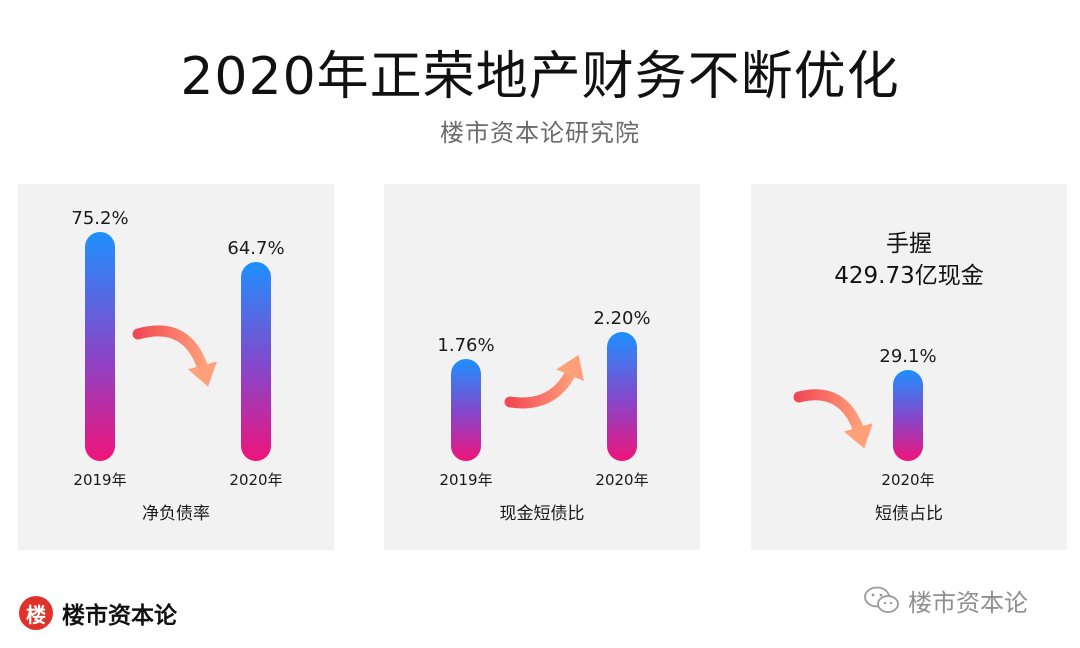  I want to click on page-title: 2020年正荣地产财务不断优化, so click(540, 77).